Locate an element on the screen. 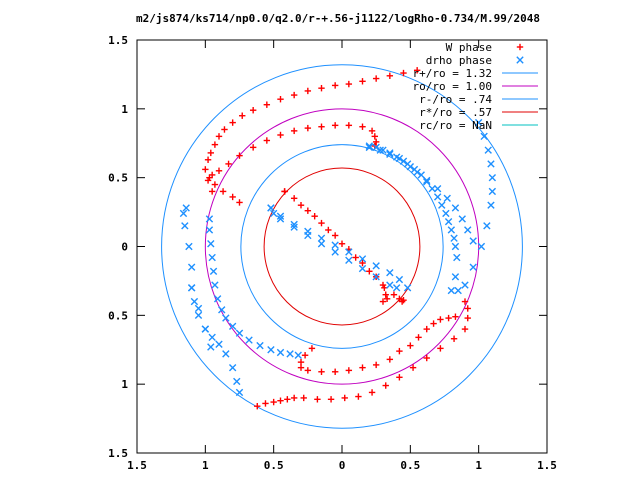 This screenshot has height=480, width=640. reference-circle is located at coordinates (342, 246).